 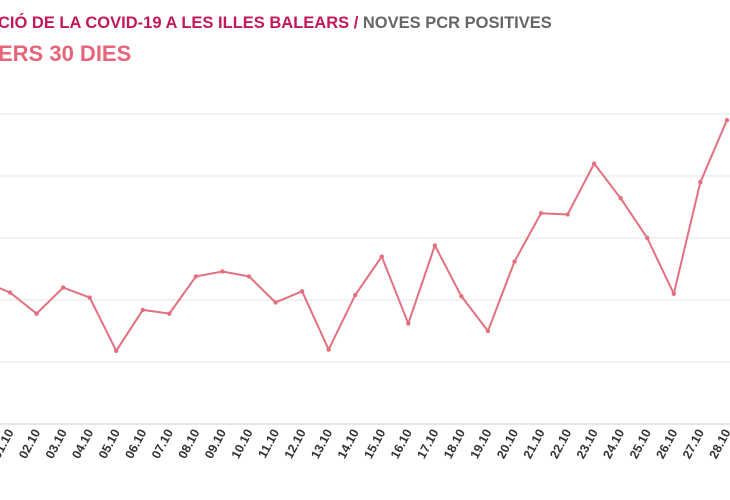 What do you see at coordinates (640, 444) in the screenshot?
I see `x-tick-label: 25.10` at bounding box center [640, 444].